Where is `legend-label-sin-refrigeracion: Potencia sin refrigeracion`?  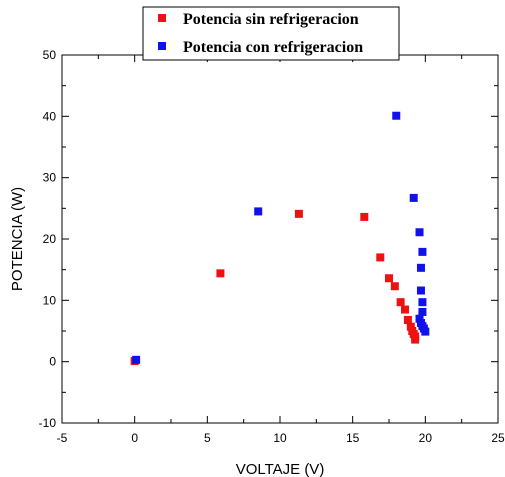
legend-label-sin-refrigeracion: Potencia sin refrigeracion is located at coordinates (271, 19).